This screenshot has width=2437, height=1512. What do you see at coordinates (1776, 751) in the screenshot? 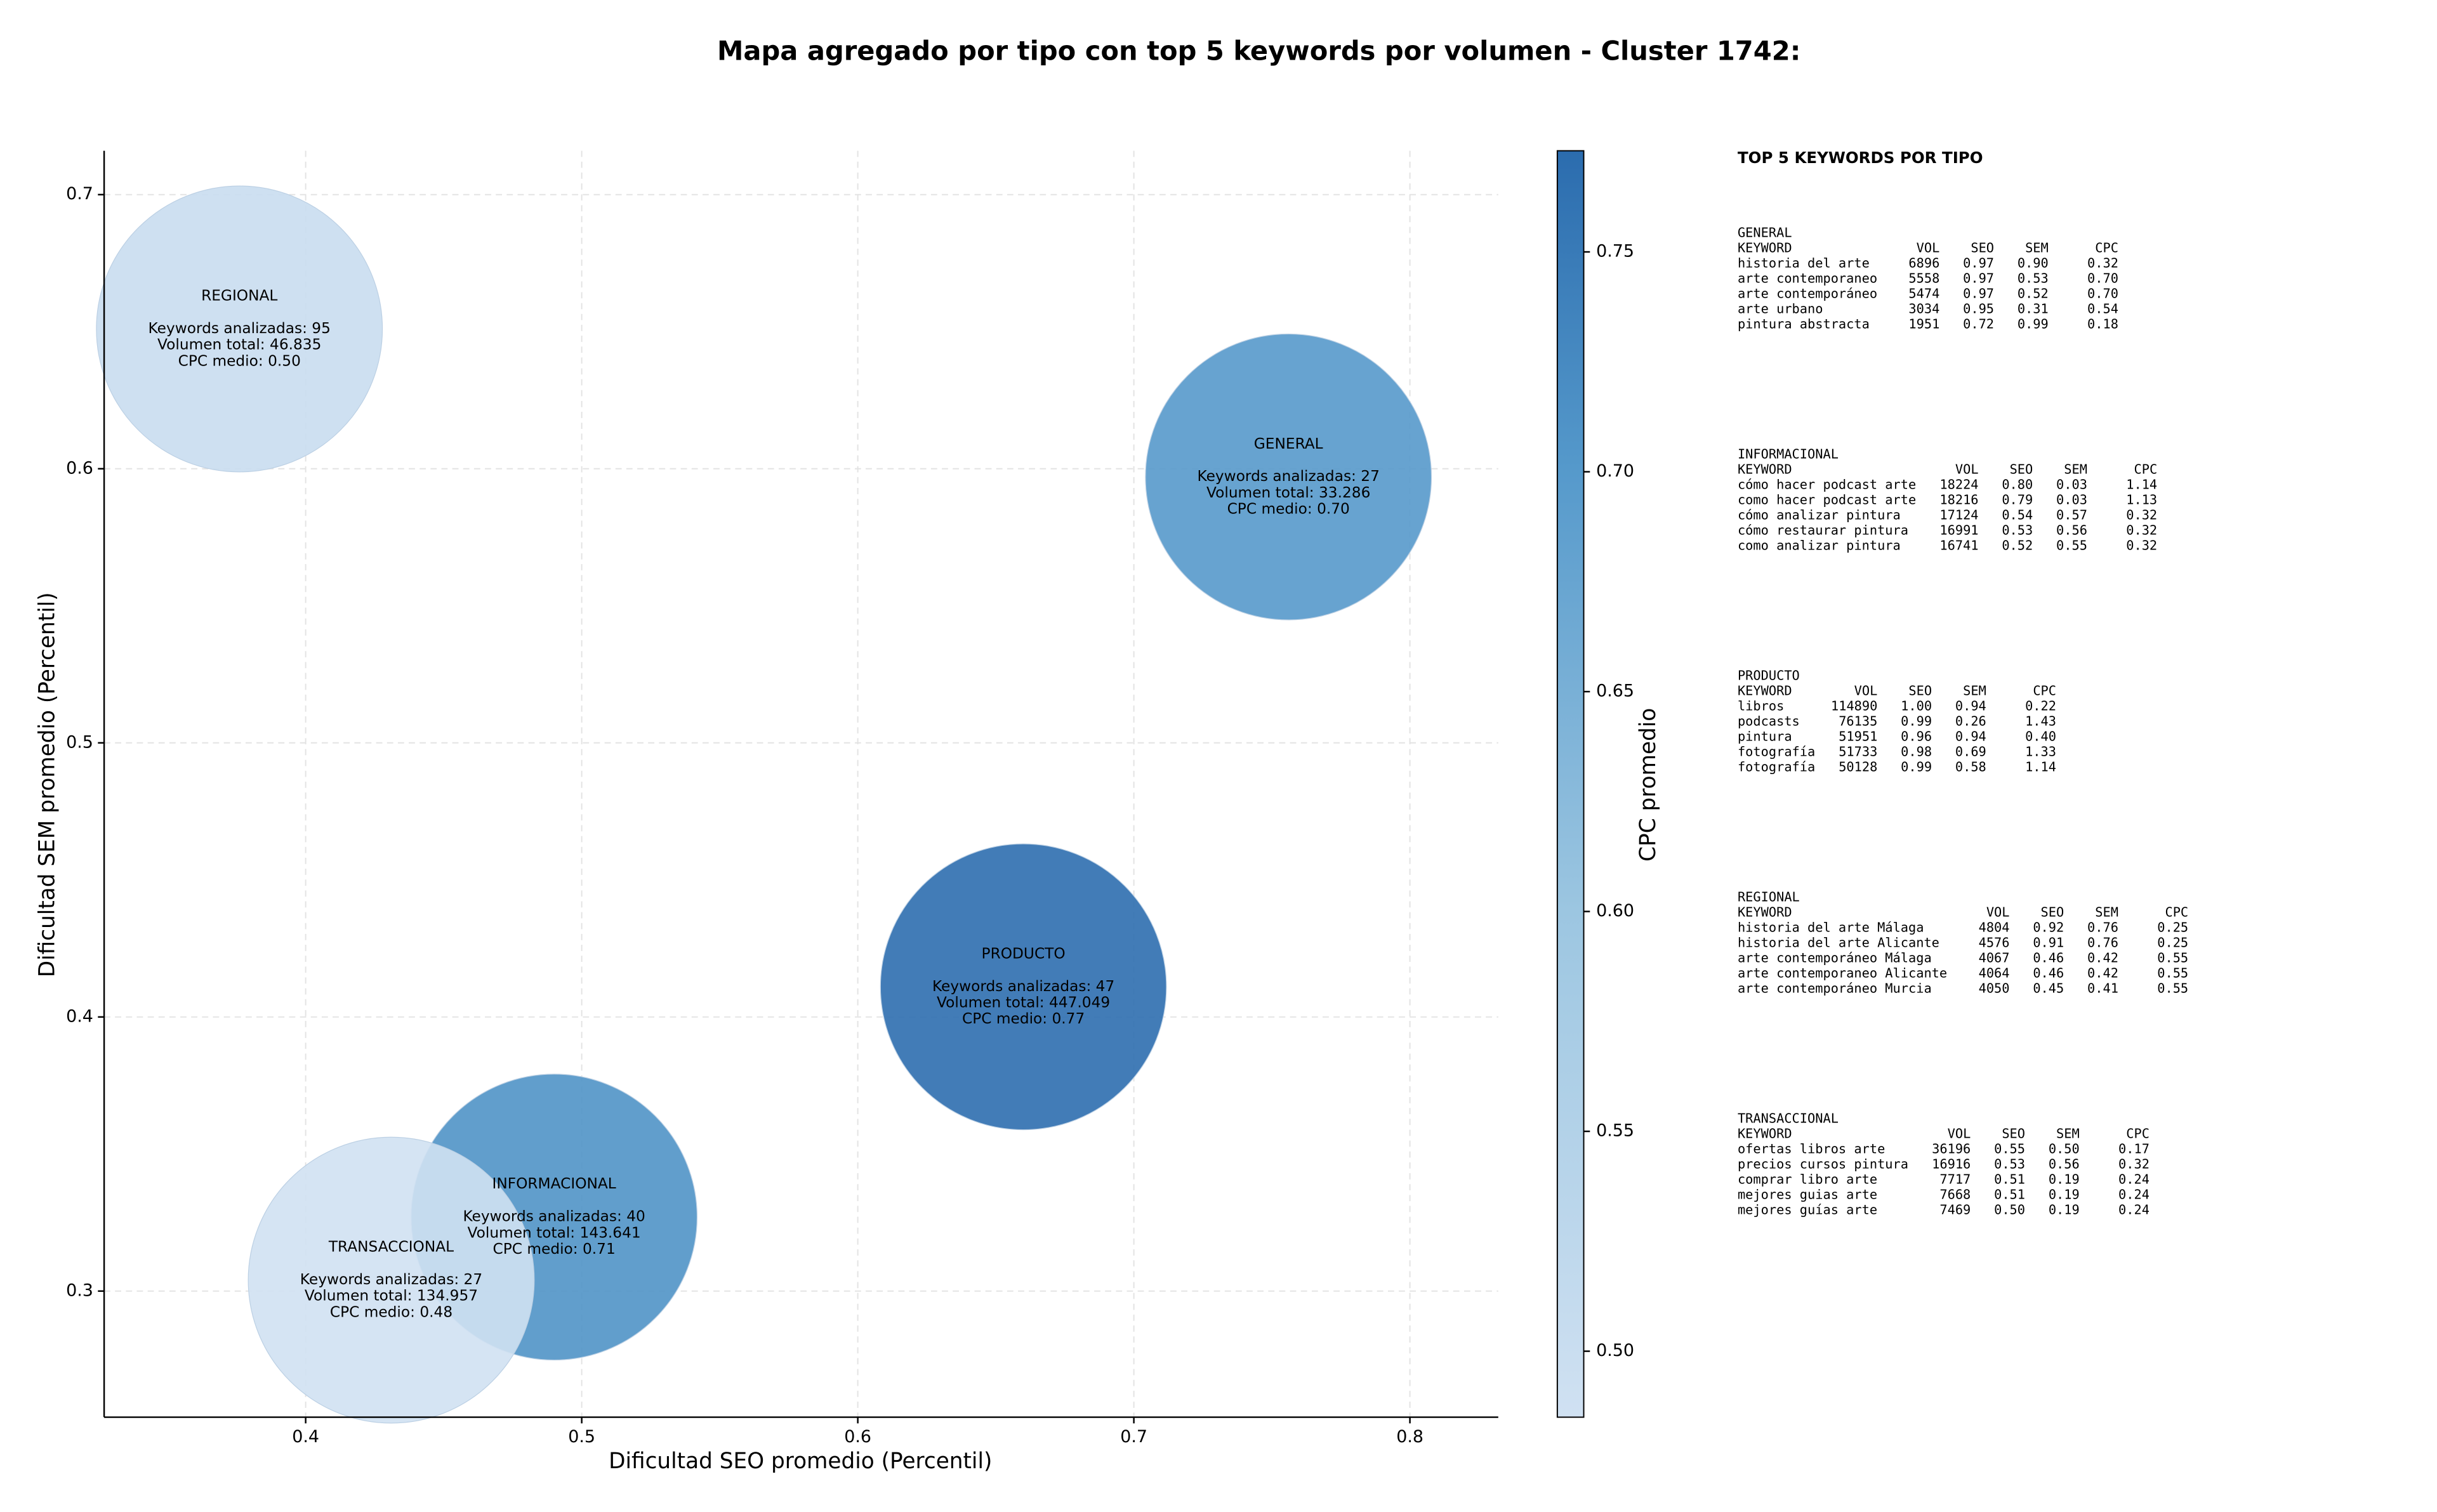
I see `table-cell: fotografía` at bounding box center [1776, 751].